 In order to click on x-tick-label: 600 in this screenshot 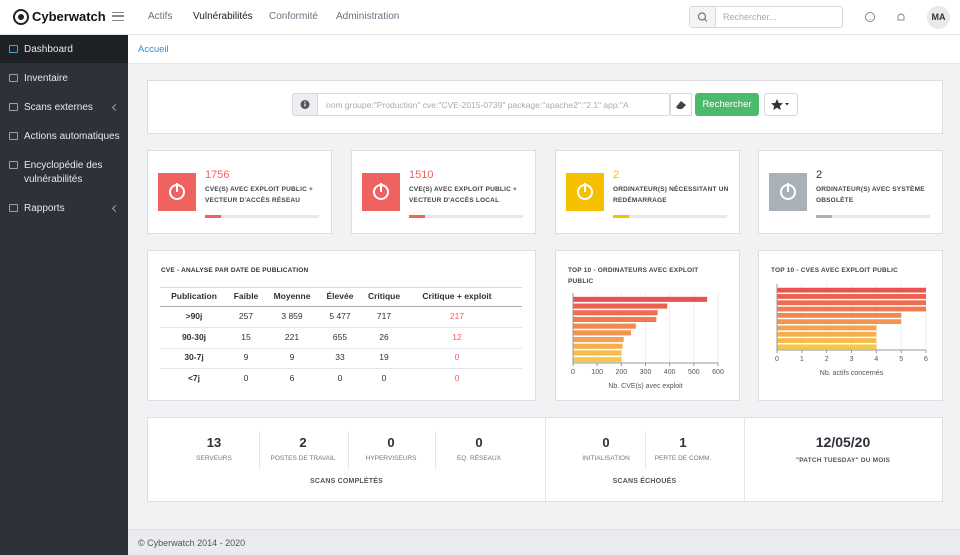, I will do `click(718, 372)`.